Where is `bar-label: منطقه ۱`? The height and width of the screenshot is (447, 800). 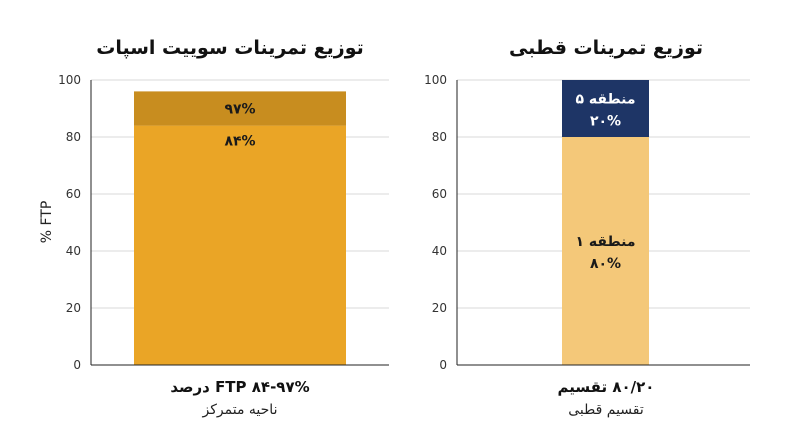
bar-label: منطقه ۱ is located at coordinates (605, 242).